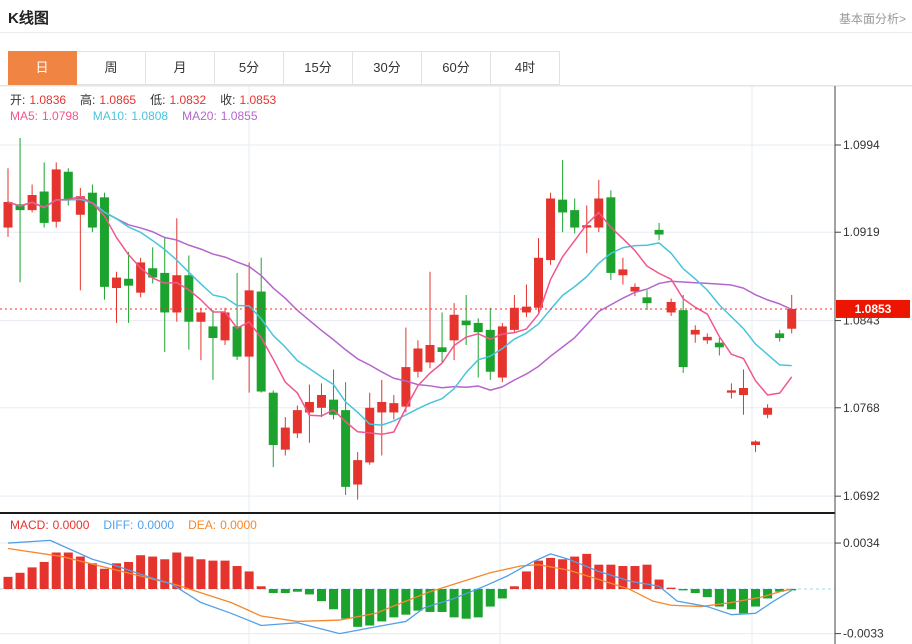 The height and width of the screenshot is (644, 912). I want to click on ma-info-row: MA5: 1.0798 MA10: 1.0808 MA20: 1.0855, so click(141, 116).